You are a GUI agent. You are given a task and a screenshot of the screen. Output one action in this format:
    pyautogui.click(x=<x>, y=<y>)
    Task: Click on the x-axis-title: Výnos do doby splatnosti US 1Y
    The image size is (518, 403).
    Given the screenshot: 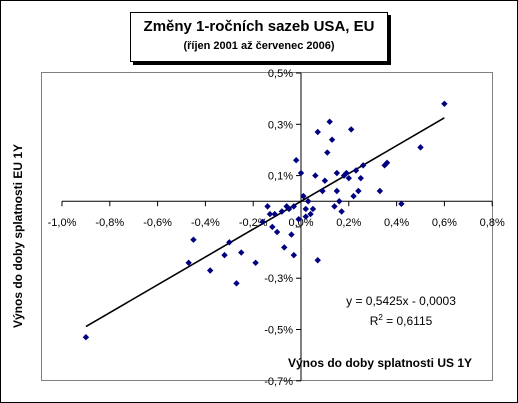 What is the action you would take?
    pyautogui.click(x=380, y=363)
    